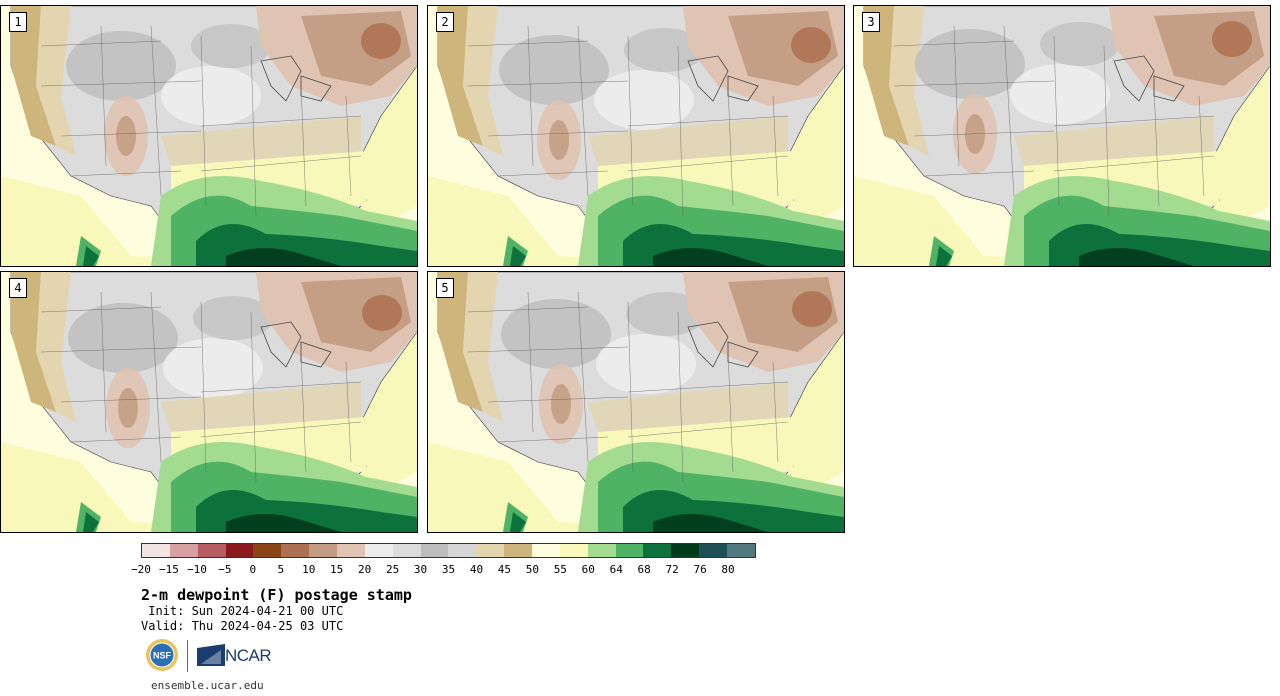  I want to click on panel-number-label: 5, so click(445, 288).